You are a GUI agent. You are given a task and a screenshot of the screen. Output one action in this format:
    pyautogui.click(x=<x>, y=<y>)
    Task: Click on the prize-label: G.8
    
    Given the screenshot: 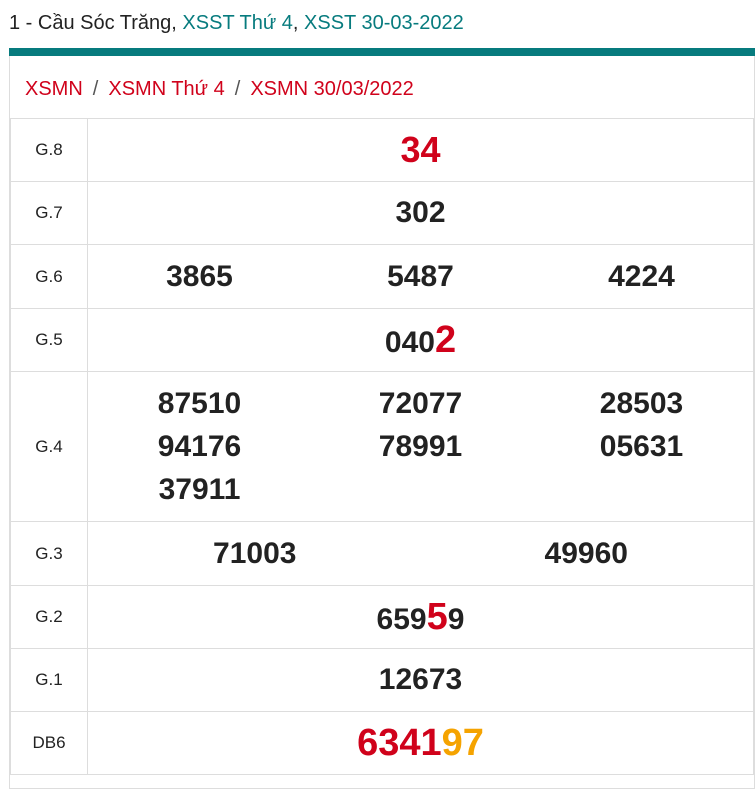 What is the action you would take?
    pyautogui.click(x=49, y=150)
    